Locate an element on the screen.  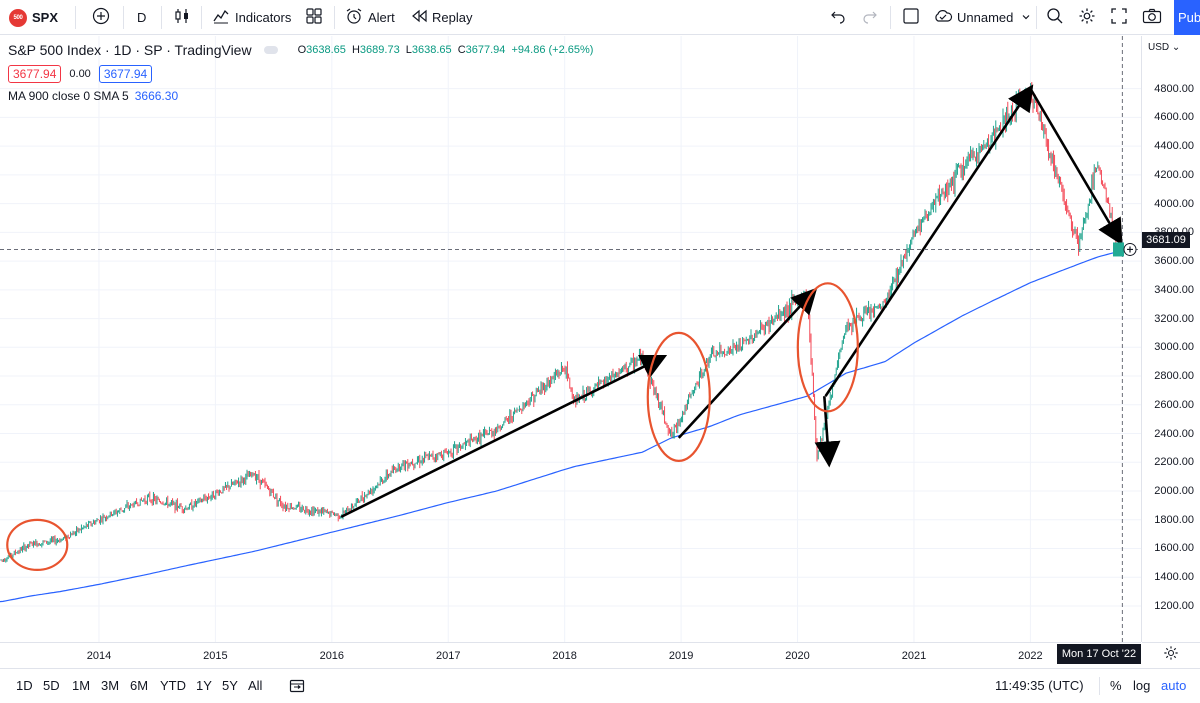
auto-toggle: auto is located at coordinates (1174, 685).